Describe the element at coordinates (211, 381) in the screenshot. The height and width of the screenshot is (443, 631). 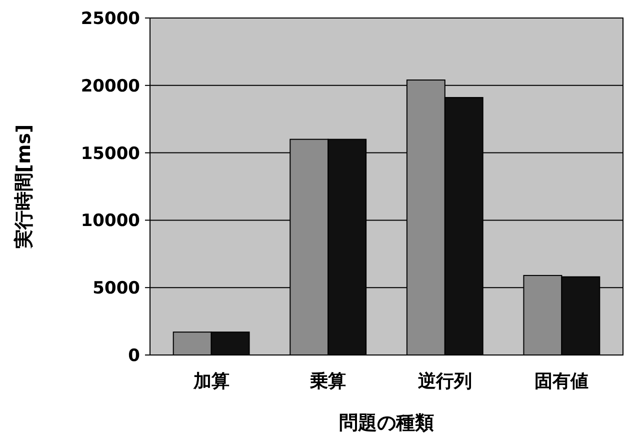
I see `x-tick-label: 加算` at that location.